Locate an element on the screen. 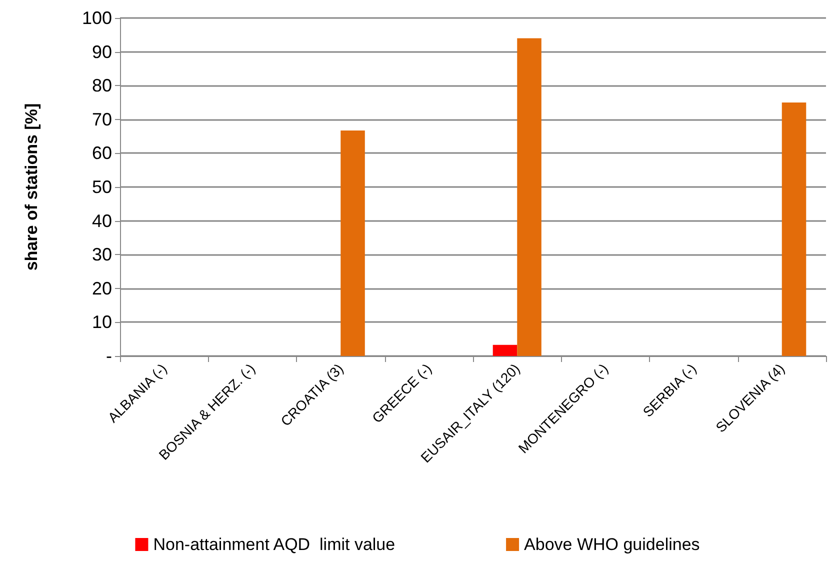 Image resolution: width=835 pixels, height=568 pixels. y-tick-label: 70 is located at coordinates (102, 119).